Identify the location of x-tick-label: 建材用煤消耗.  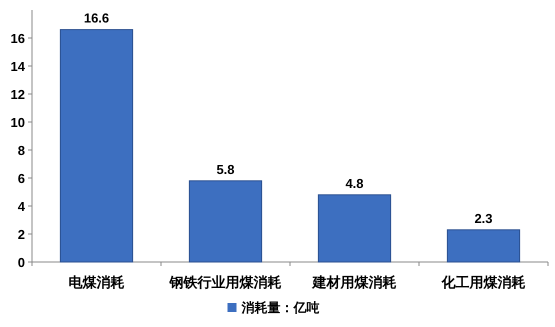
(354, 282).